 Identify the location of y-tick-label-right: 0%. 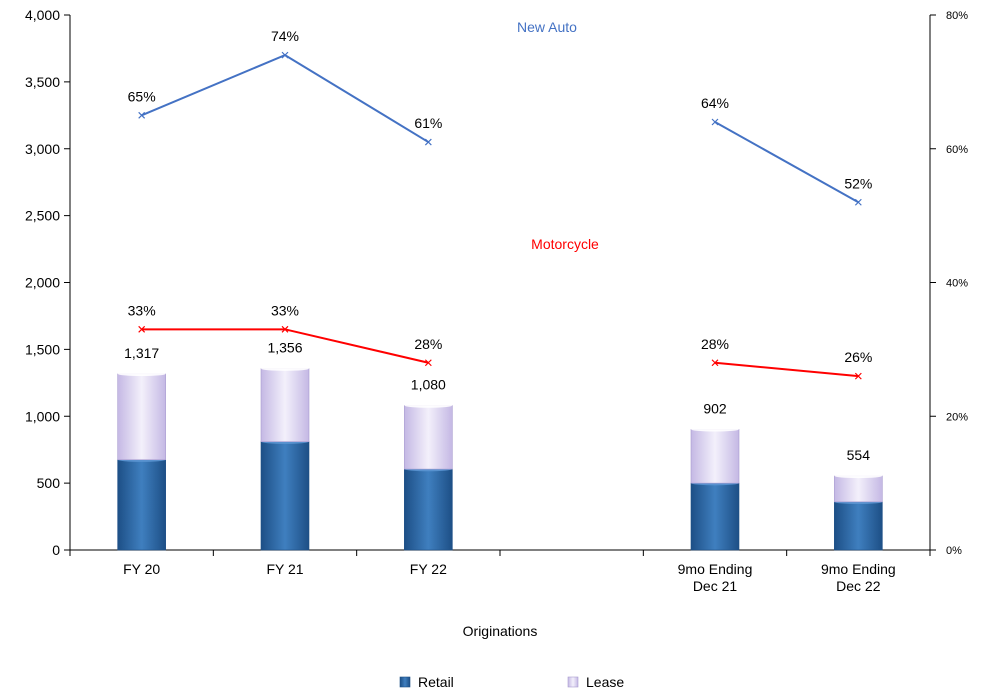
(954, 551).